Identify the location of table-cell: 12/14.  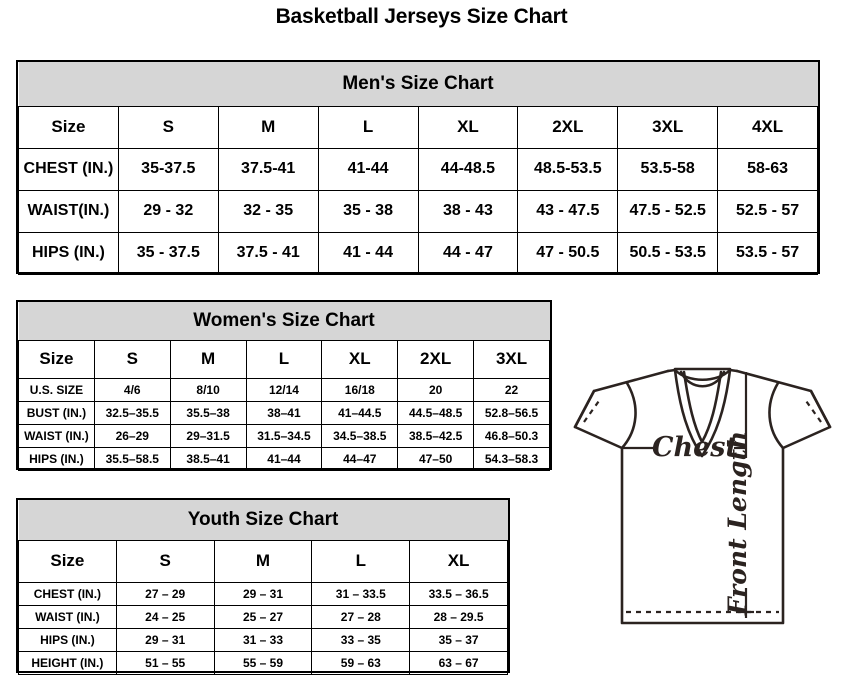
(284, 389).